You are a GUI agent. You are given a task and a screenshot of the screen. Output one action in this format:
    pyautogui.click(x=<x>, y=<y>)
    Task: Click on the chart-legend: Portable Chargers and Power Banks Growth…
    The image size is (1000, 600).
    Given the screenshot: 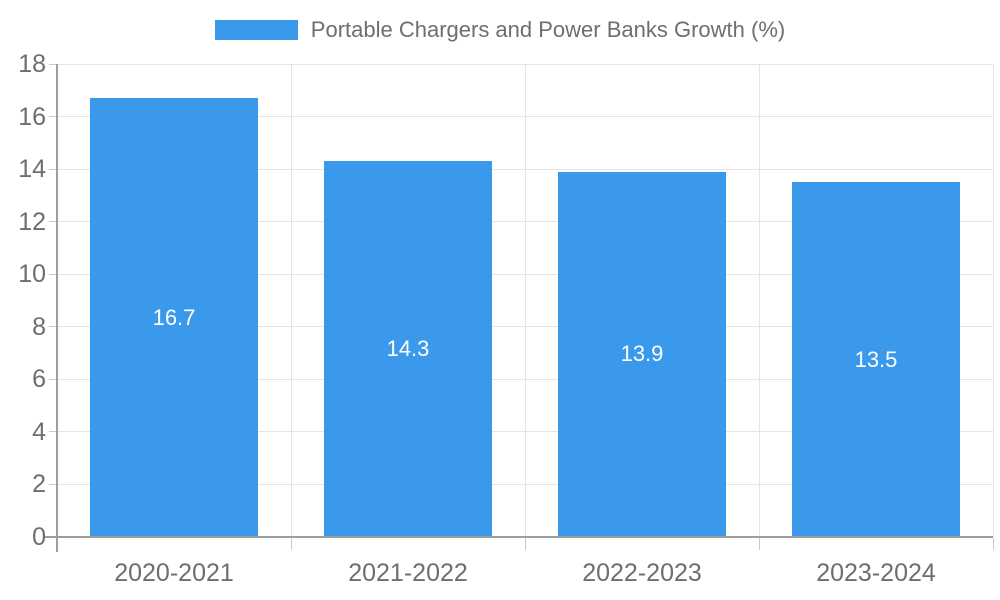 What is the action you would take?
    pyautogui.click(x=500, y=30)
    